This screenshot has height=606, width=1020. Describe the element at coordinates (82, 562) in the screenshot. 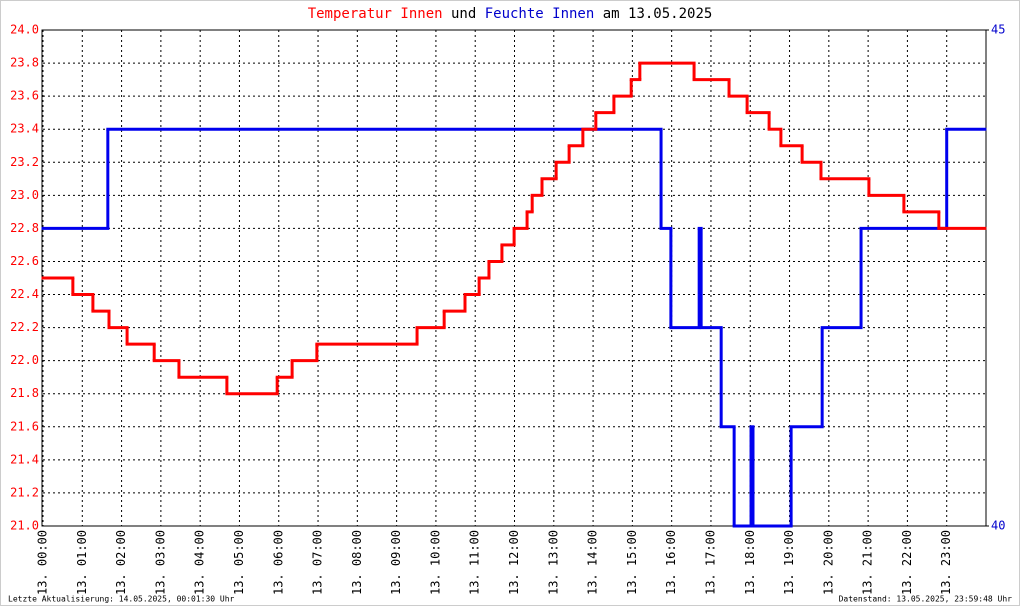

I see `x-tick-label: 13. 01:00` at that location.